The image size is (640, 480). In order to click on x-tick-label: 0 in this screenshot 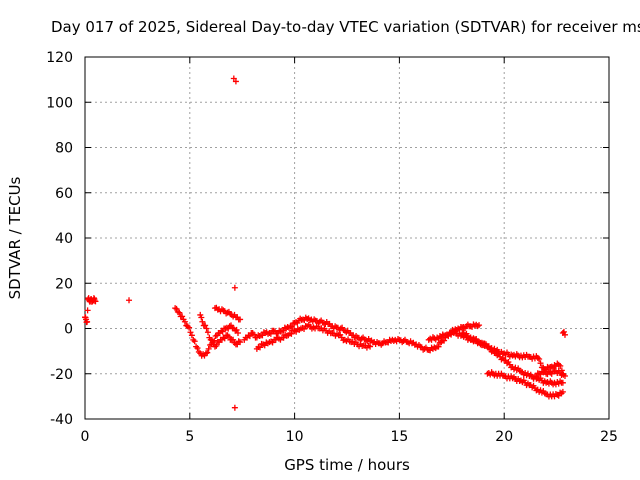, I will do `click(85, 437)`.